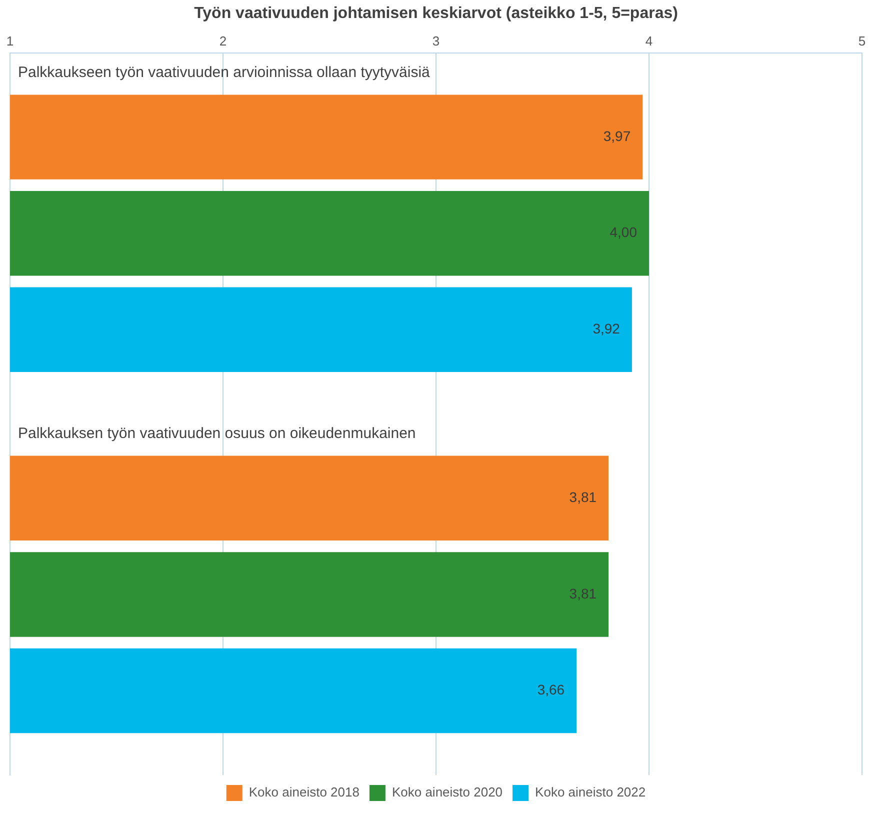  What do you see at coordinates (436, 13) in the screenshot?
I see `chart-title: Työn vaativuuden johtamisen keskiarvot (asteikko 1-5, 5=paras)` at bounding box center [436, 13].